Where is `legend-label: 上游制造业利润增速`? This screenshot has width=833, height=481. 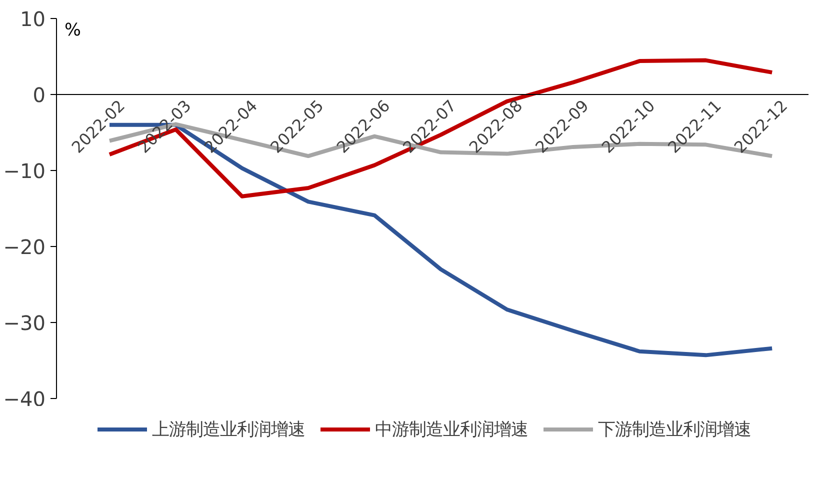 legend-label: 上游制造业利润增速 is located at coordinates (228, 429).